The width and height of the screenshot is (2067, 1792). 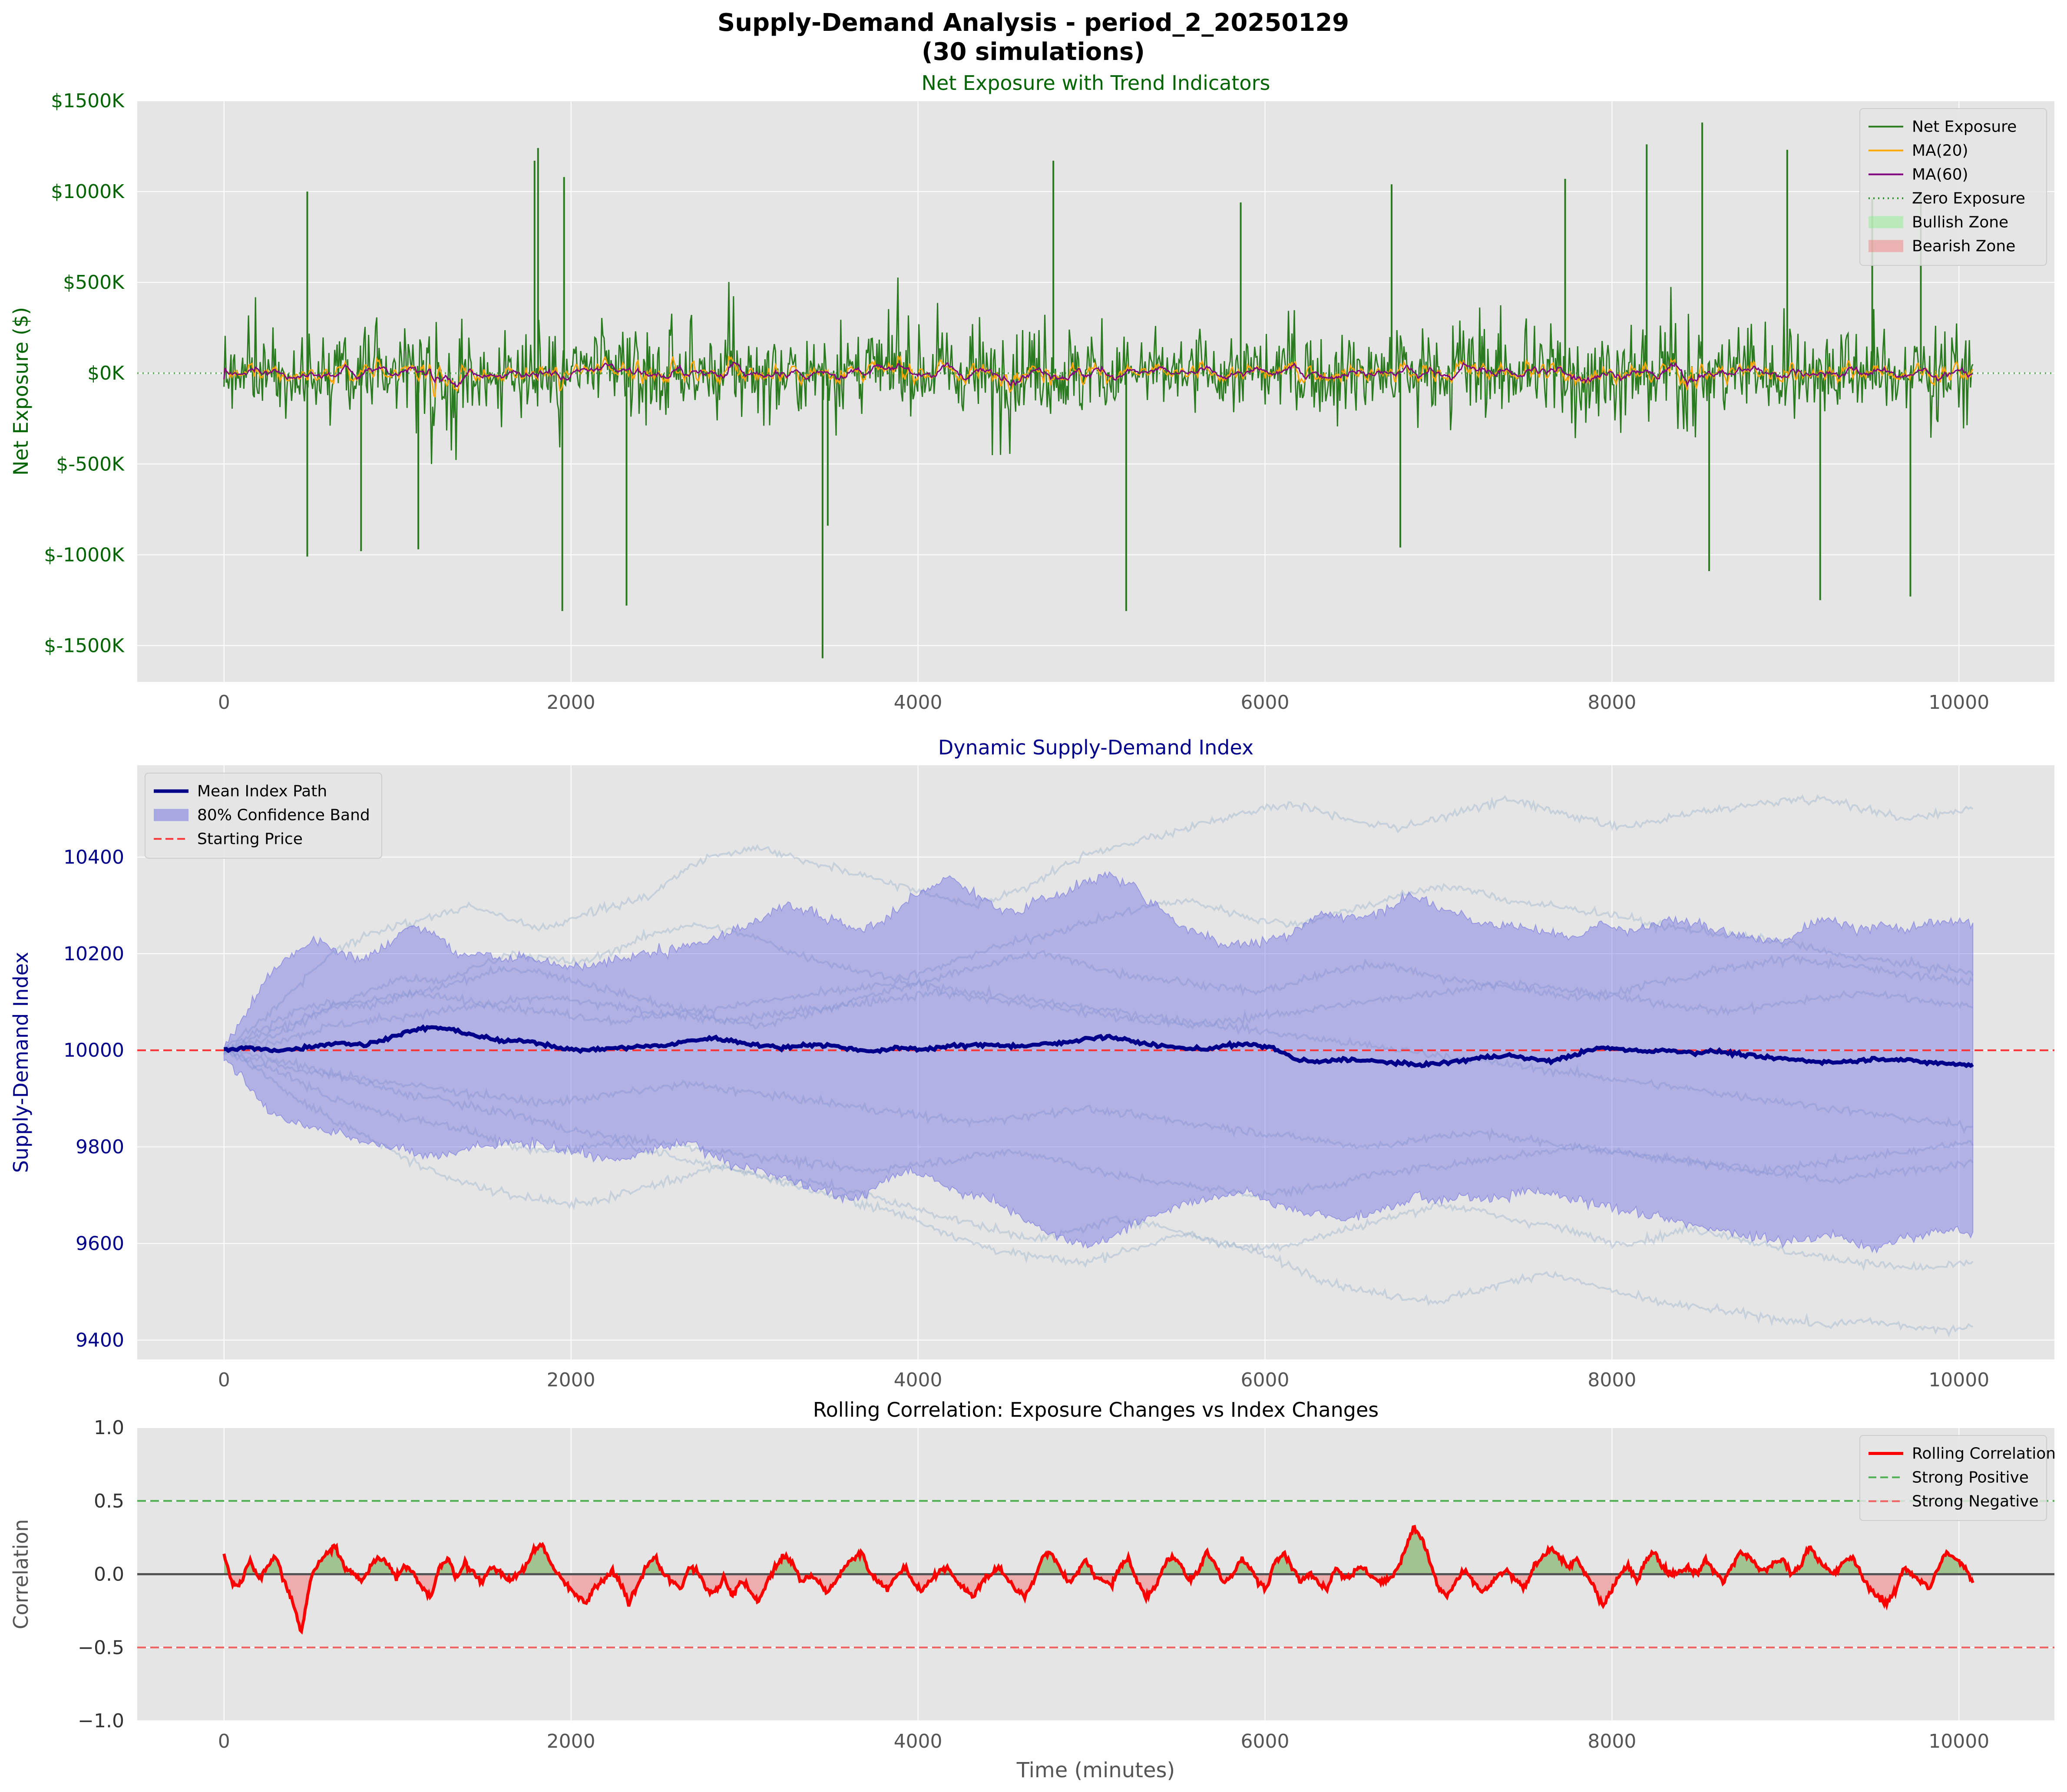 What do you see at coordinates (1970, 1478) in the screenshot?
I see `legend-label: Strong Positive` at bounding box center [1970, 1478].